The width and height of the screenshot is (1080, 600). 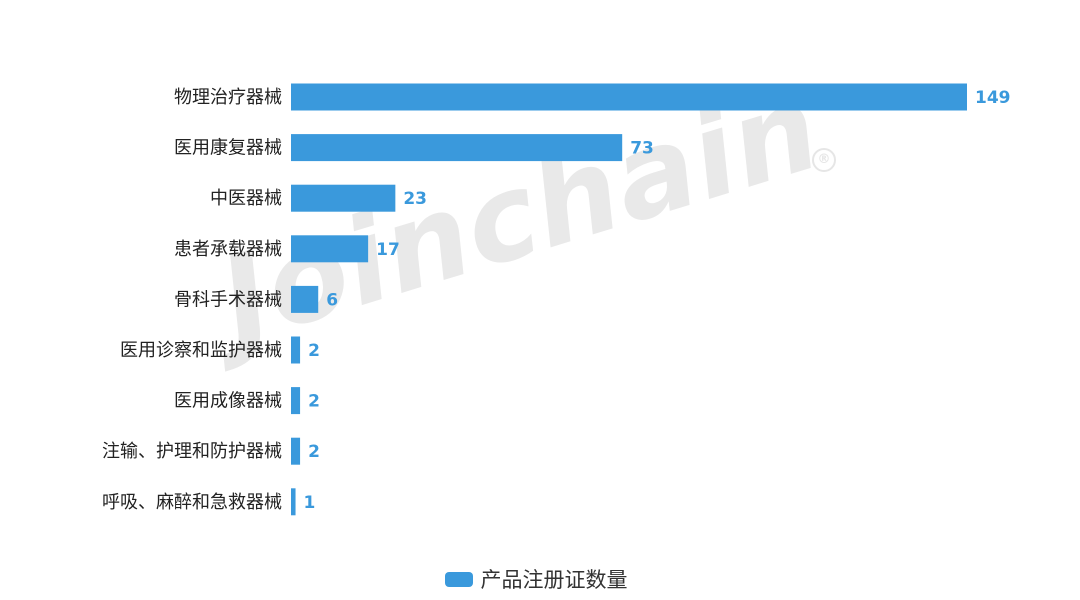 I want to click on category-label: 医用诊察和监护器械, so click(x=201, y=350).